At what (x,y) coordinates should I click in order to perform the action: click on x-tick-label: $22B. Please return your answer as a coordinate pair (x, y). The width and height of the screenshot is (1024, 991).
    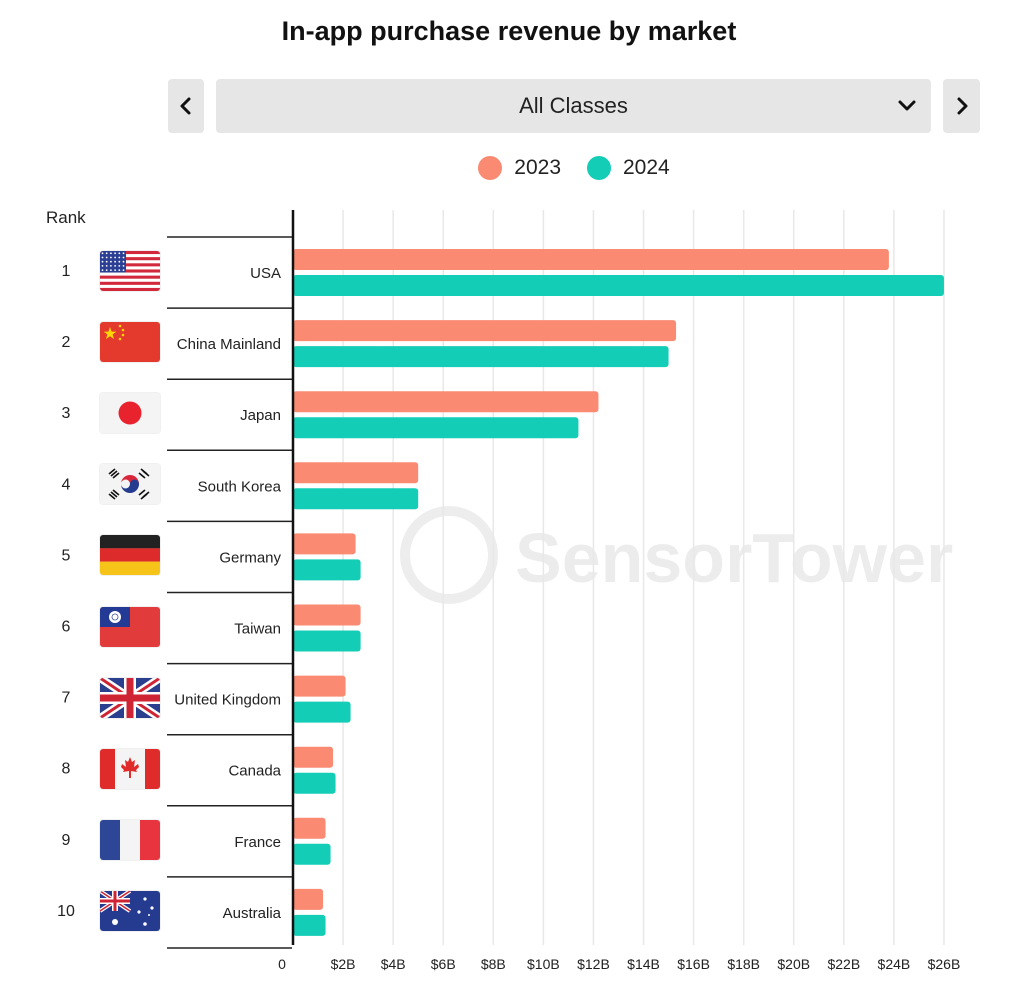
    Looking at the image, I should click on (843, 964).